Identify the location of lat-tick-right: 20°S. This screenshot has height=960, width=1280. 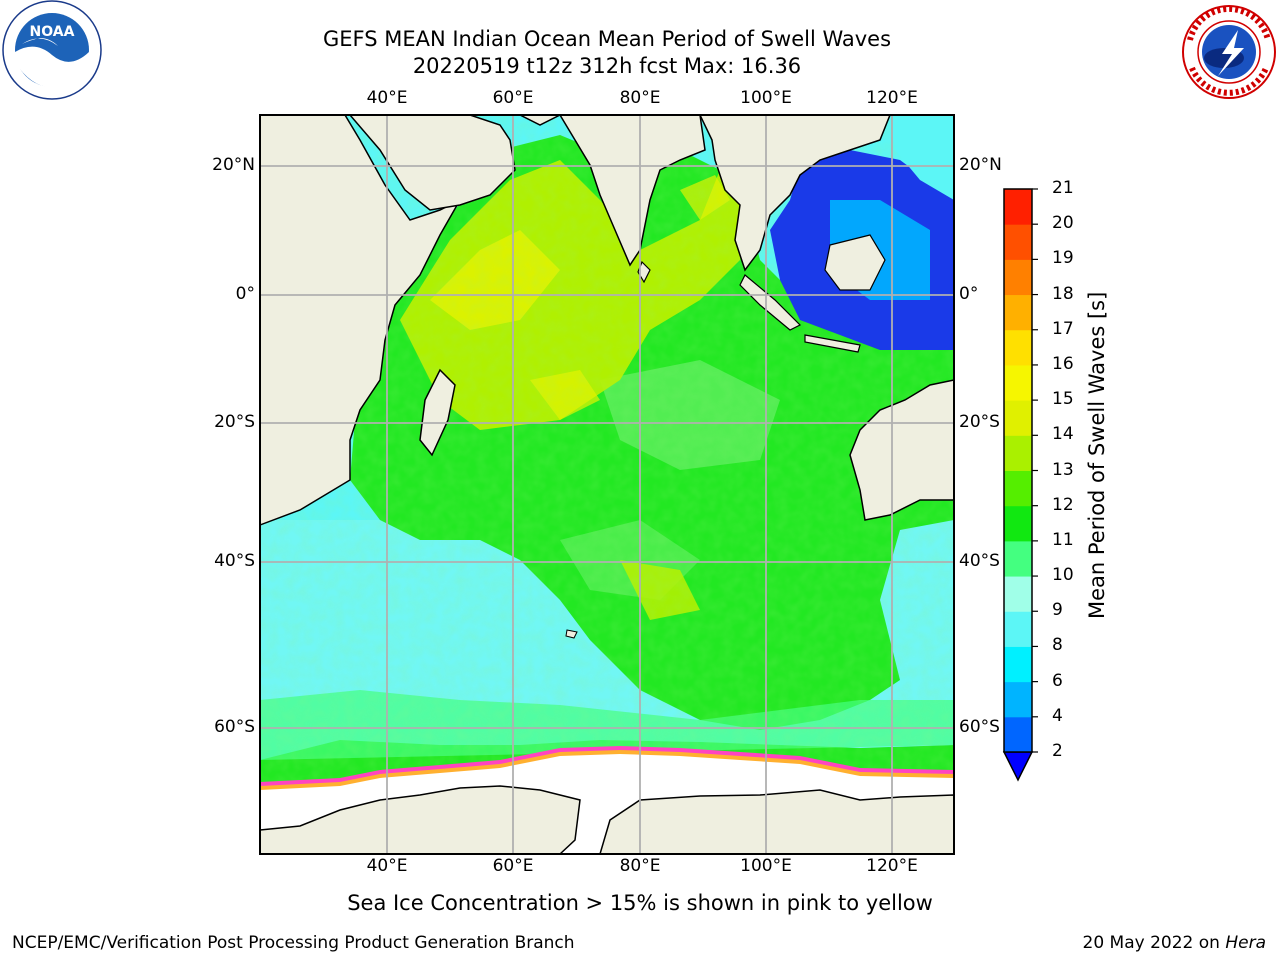
(979, 422).